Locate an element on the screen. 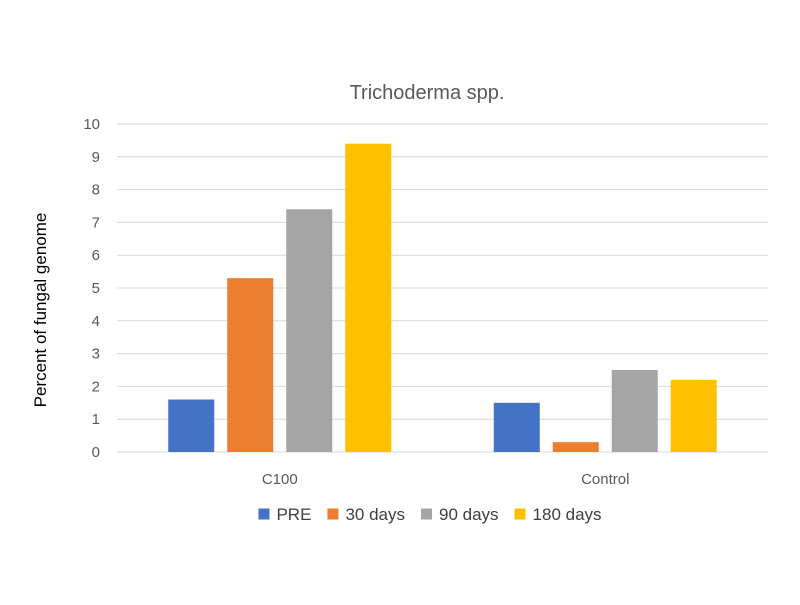 This screenshot has height=605, width=800. chart-title: Trichoderma spp. is located at coordinates (427, 93).